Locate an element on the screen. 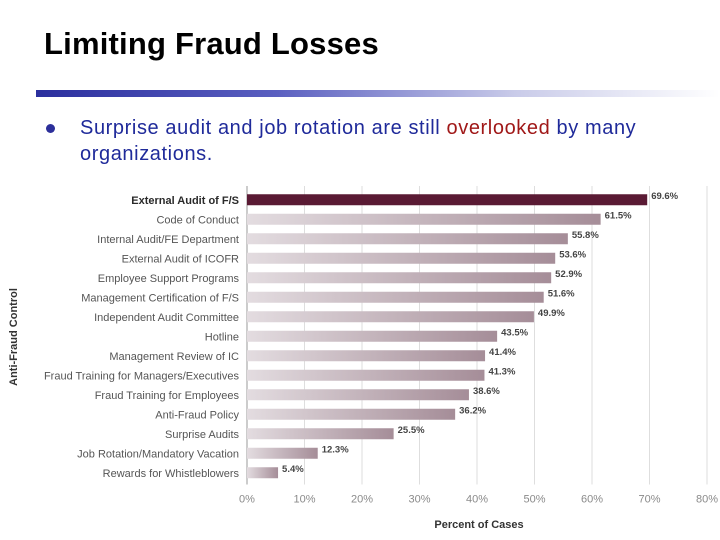 The height and width of the screenshot is (540, 720). value-label: 49.9% is located at coordinates (551, 313).